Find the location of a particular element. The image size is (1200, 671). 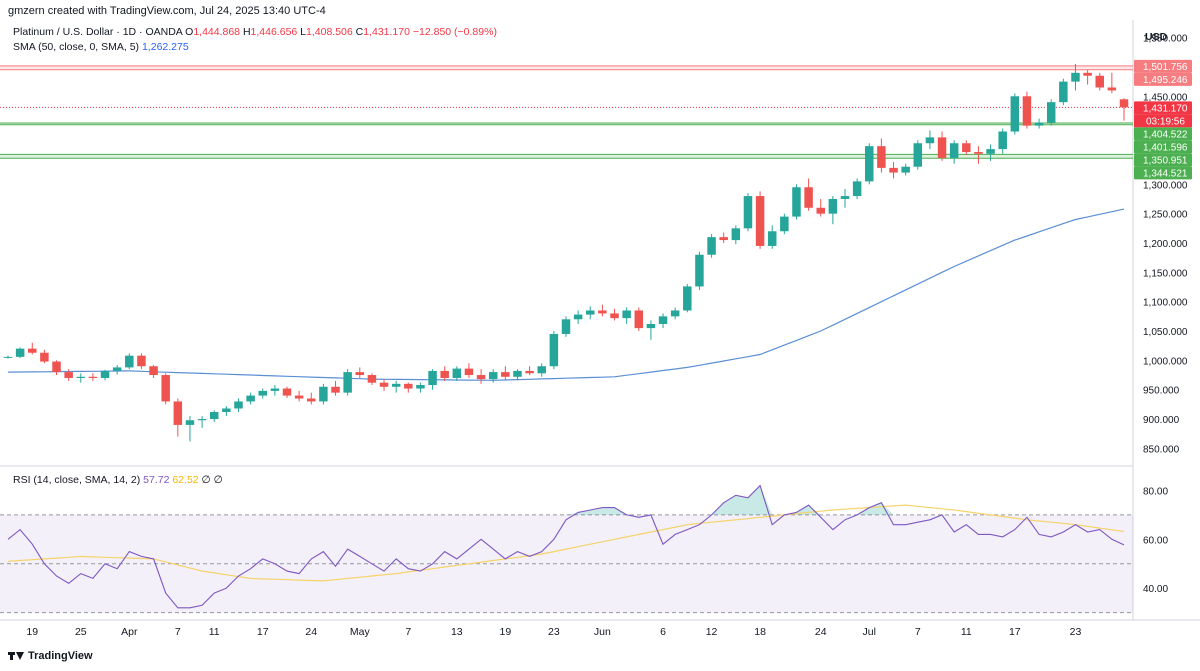

price-tick-label: 1,000.000 is located at coordinates (1165, 361).